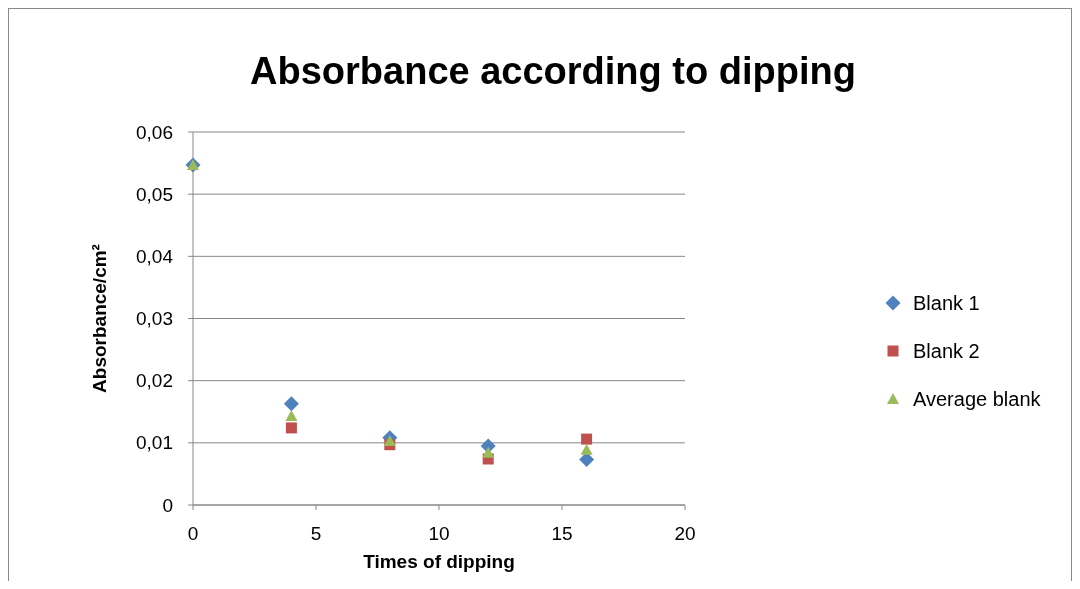 Image resolution: width=1080 pixels, height=589 pixels. Describe the element at coordinates (439, 561) in the screenshot. I see `x-axis-title: Times of dipping` at that location.